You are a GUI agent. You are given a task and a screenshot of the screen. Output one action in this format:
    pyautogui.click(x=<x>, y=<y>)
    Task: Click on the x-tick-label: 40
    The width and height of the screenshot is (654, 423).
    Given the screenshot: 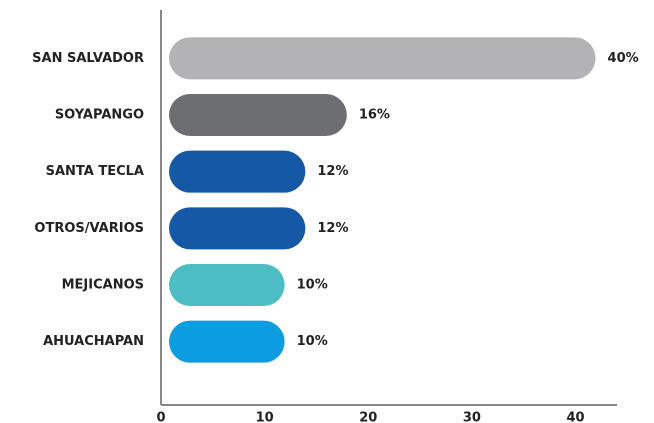 What is the action you would take?
    pyautogui.click(x=575, y=417)
    